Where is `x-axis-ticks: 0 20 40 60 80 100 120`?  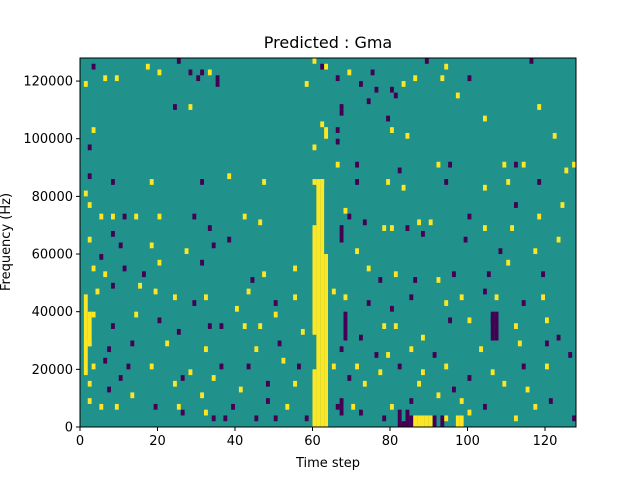
x-axis-ticks: 0 20 40 60 80 100 120 is located at coordinates (316, 438).